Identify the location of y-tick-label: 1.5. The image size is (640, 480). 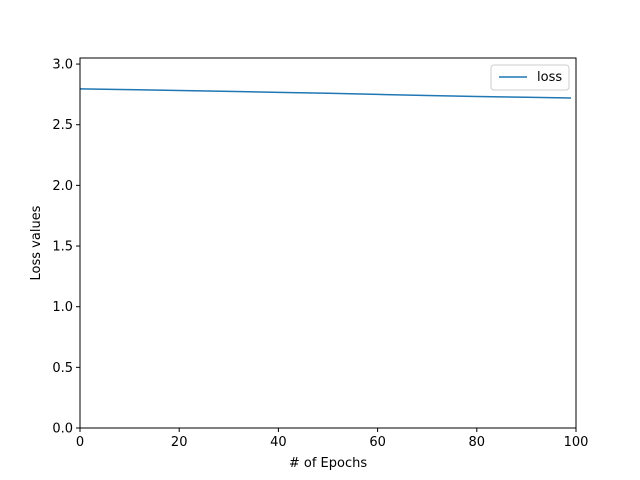
(62, 247).